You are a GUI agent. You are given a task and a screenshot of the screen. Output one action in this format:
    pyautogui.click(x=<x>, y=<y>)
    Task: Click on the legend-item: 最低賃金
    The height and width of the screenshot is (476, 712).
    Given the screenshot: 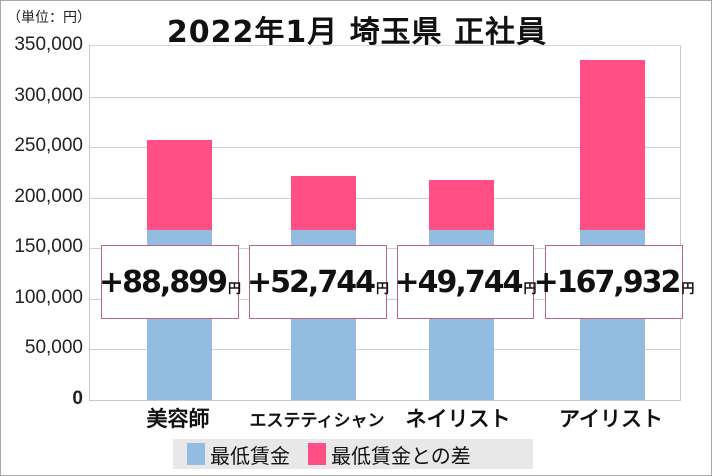 What is the action you would take?
    pyautogui.click(x=238, y=454)
    